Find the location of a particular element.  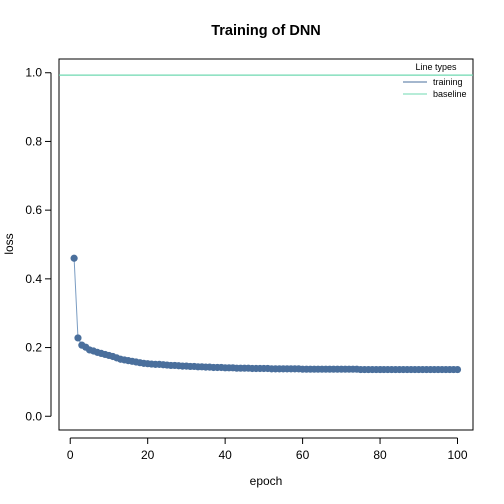

y-axis-label: loss is located at coordinates (9, 243).